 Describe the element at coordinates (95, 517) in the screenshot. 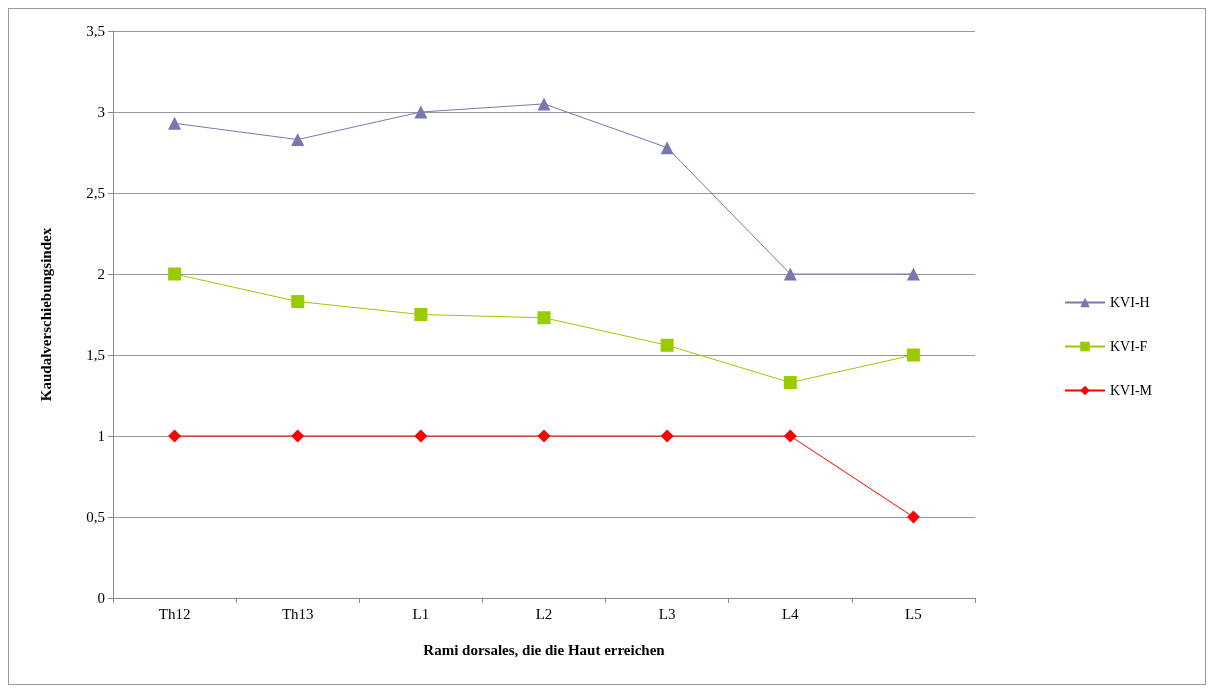

I see `y-tick-label: 0,5` at that location.